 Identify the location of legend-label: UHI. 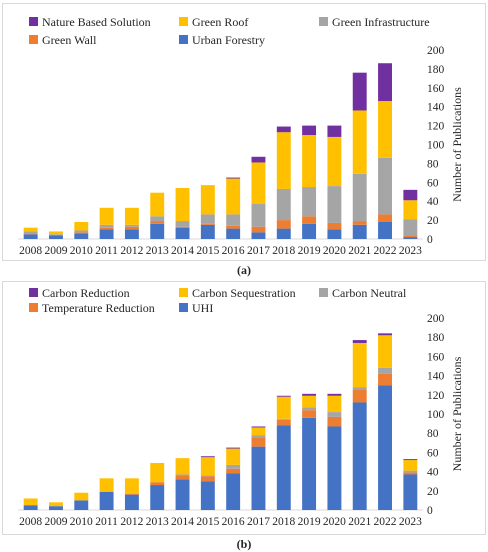
(202, 308).